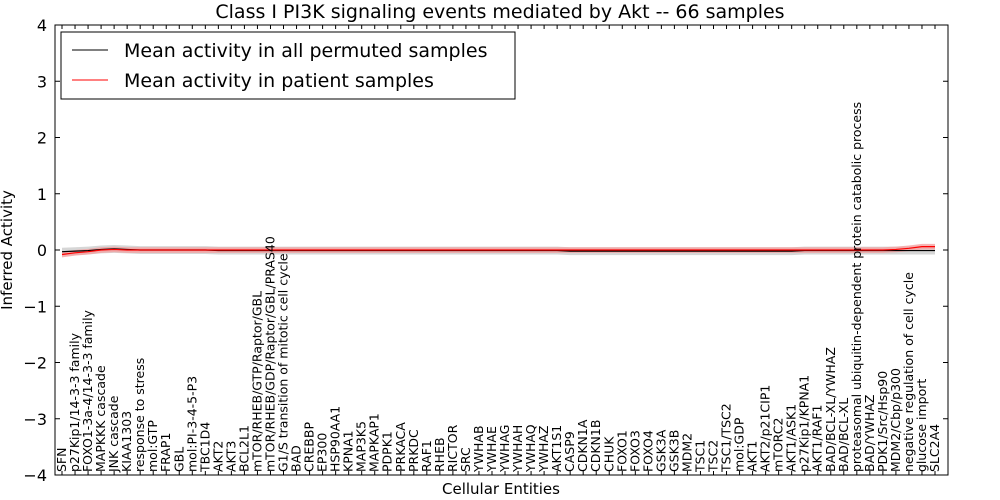  I want to click on x-tick-label: RHEB, so click(439, 454).